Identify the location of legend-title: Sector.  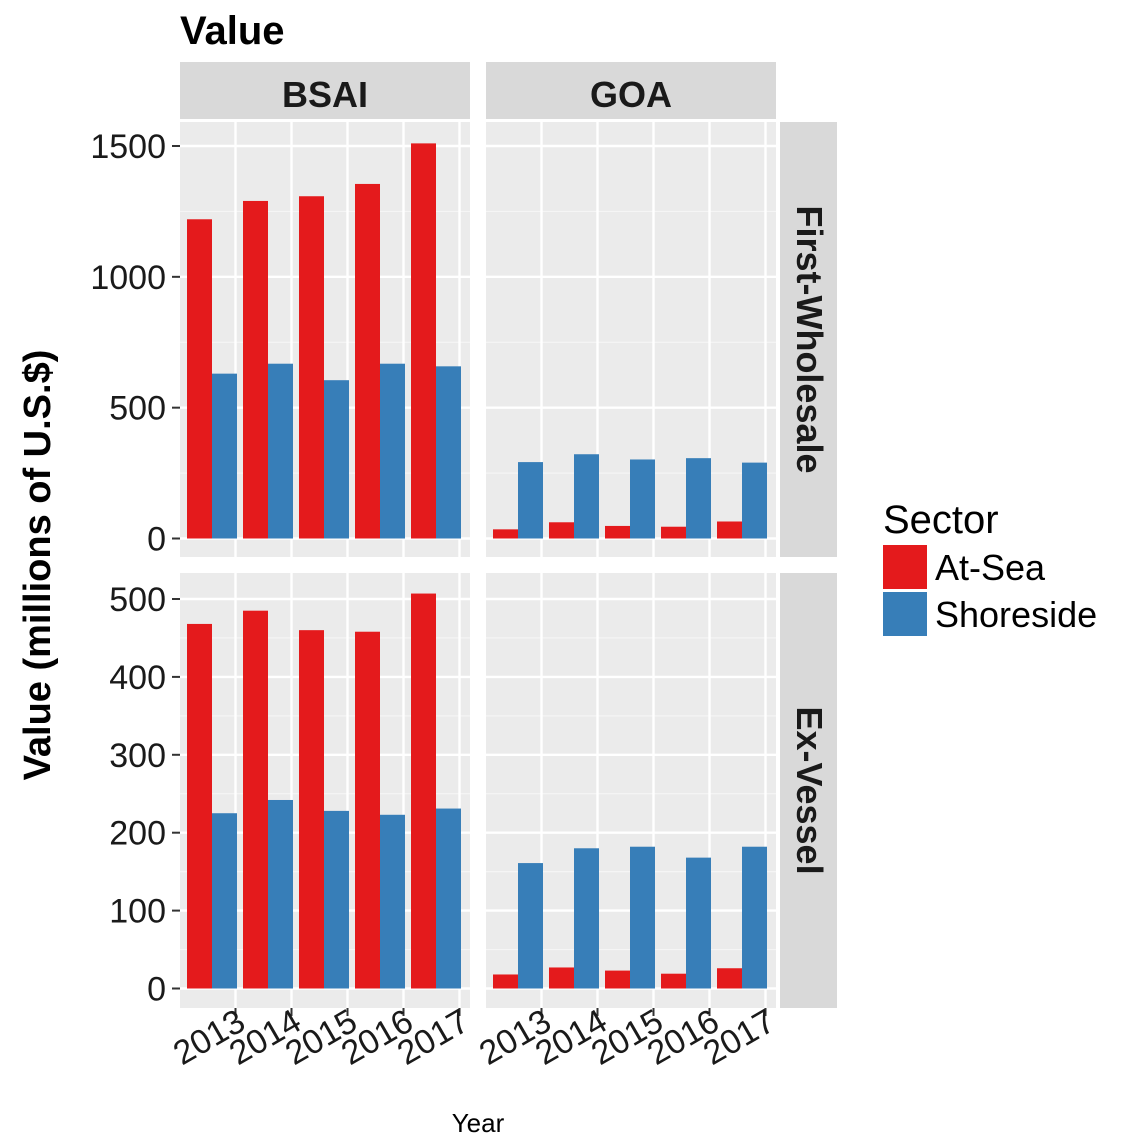
(941, 520).